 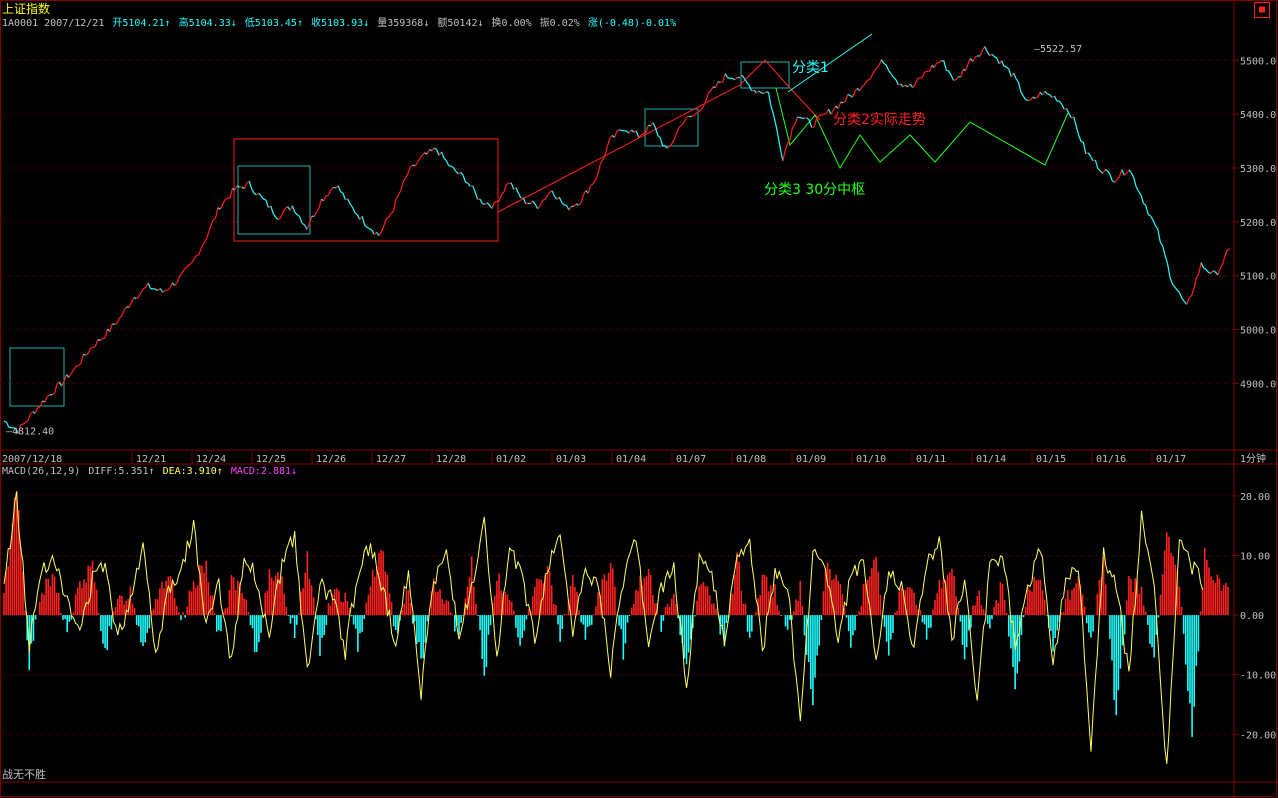 What do you see at coordinates (1058, 49) in the screenshot?
I see `high-label: —5522.57` at bounding box center [1058, 49].